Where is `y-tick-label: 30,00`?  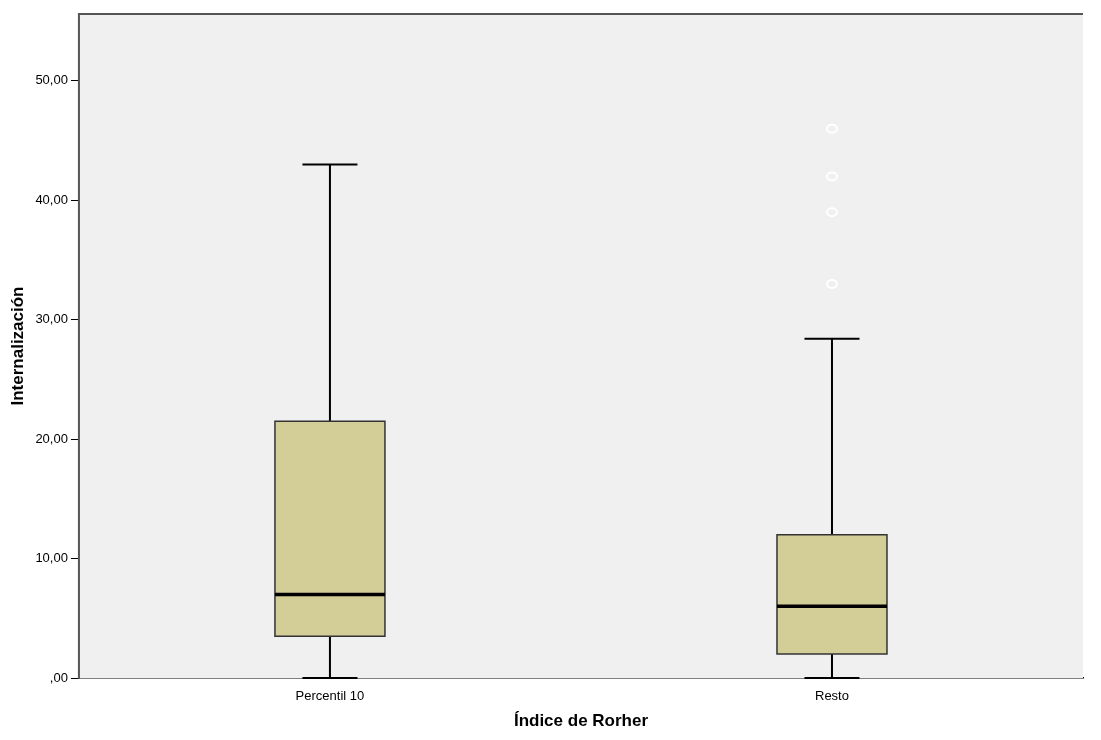
y-tick-label: 30,00 is located at coordinates (51, 319).